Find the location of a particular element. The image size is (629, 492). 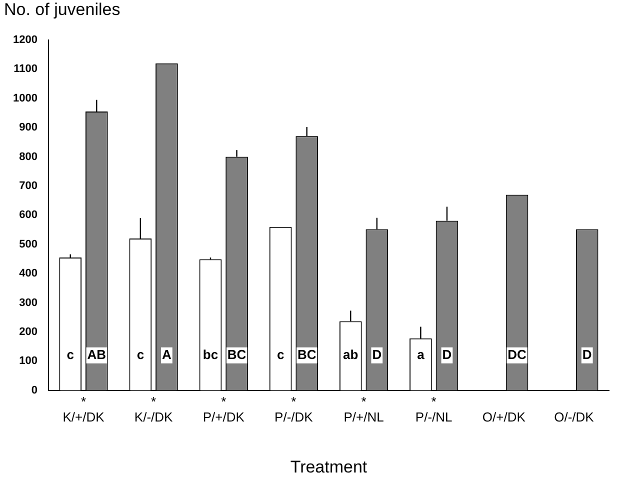

y-tick-label: 0 is located at coordinates (34, 390).